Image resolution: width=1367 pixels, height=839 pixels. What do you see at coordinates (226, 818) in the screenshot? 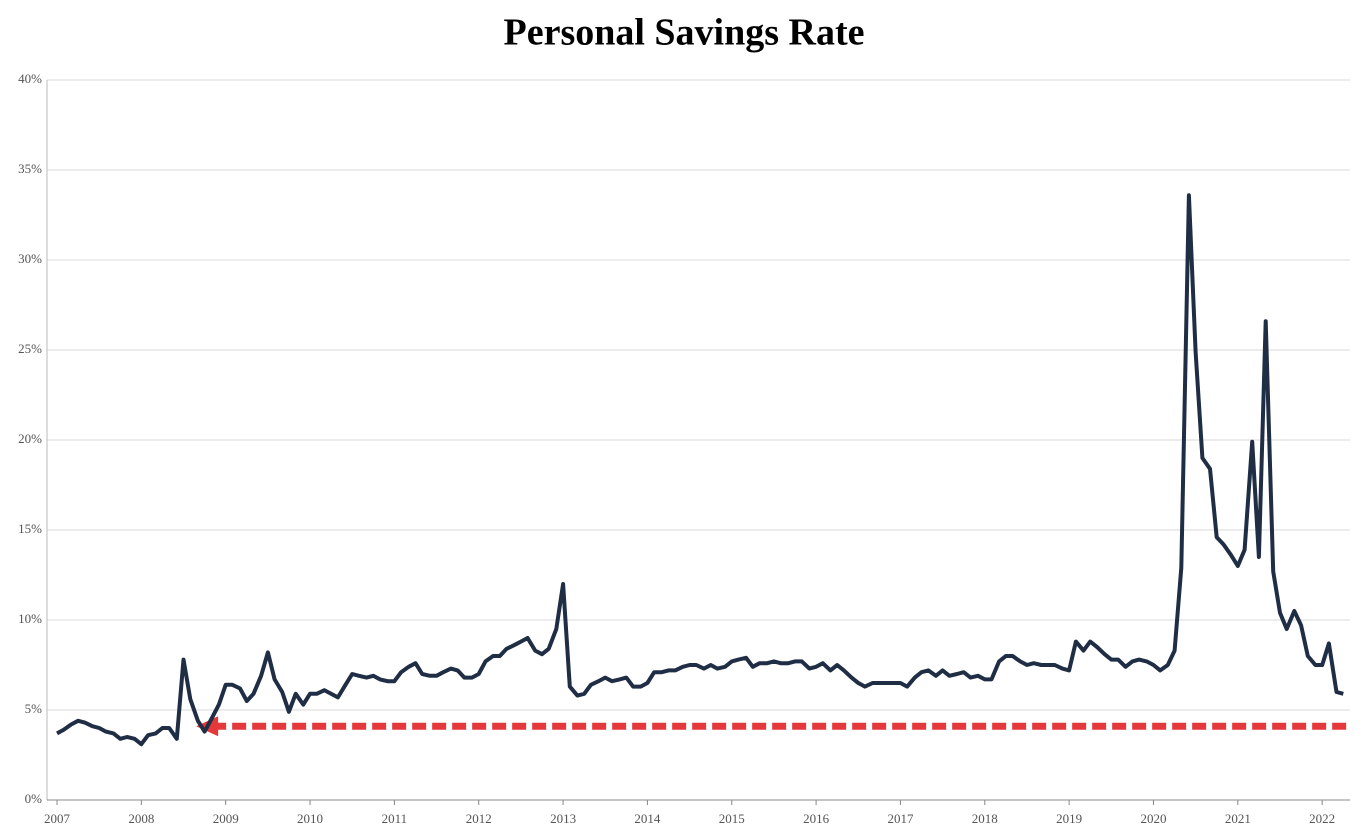
I see `x-tick-label: 2009` at bounding box center [226, 818].